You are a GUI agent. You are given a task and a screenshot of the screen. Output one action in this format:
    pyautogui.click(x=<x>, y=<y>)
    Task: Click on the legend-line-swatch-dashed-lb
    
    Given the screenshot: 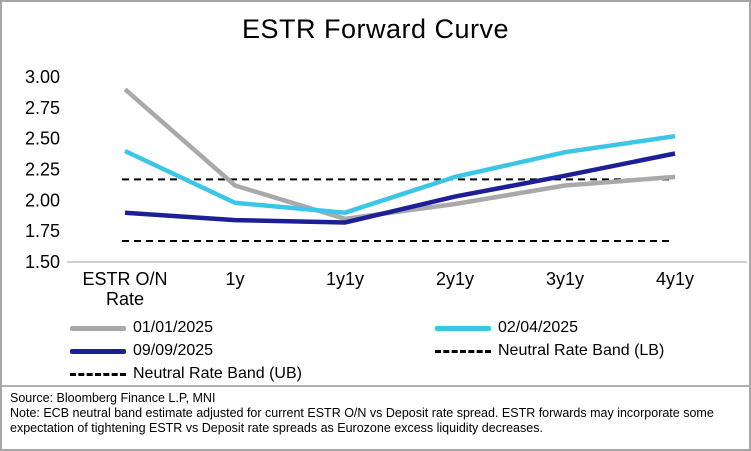 What is the action you would take?
    pyautogui.click(x=463, y=351)
    